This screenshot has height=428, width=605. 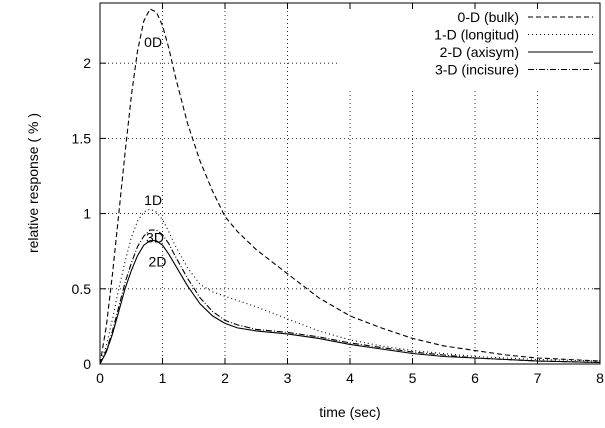 What do you see at coordinates (600, 378) in the screenshot?
I see `x-tick-label: 8` at bounding box center [600, 378].